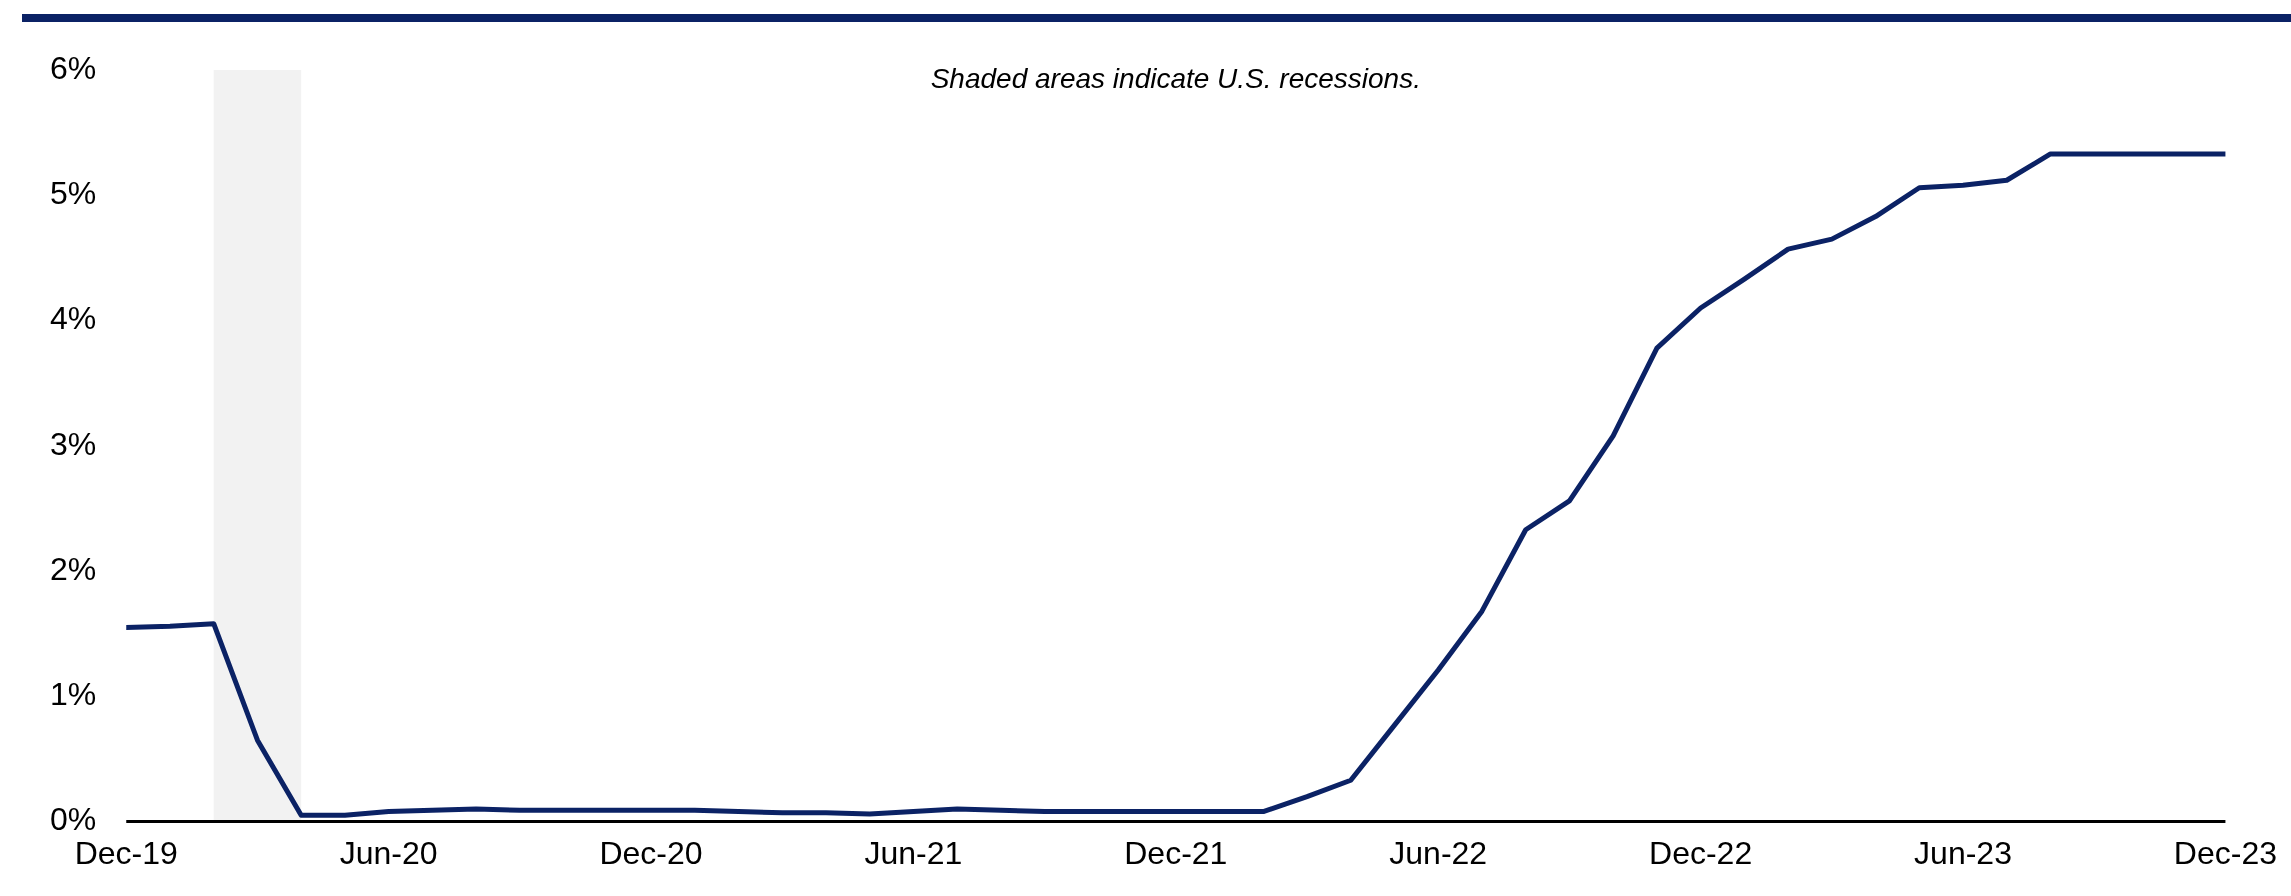 This screenshot has width=2291, height=896. I want to click on y-tick-label: 3%, so click(73, 443).